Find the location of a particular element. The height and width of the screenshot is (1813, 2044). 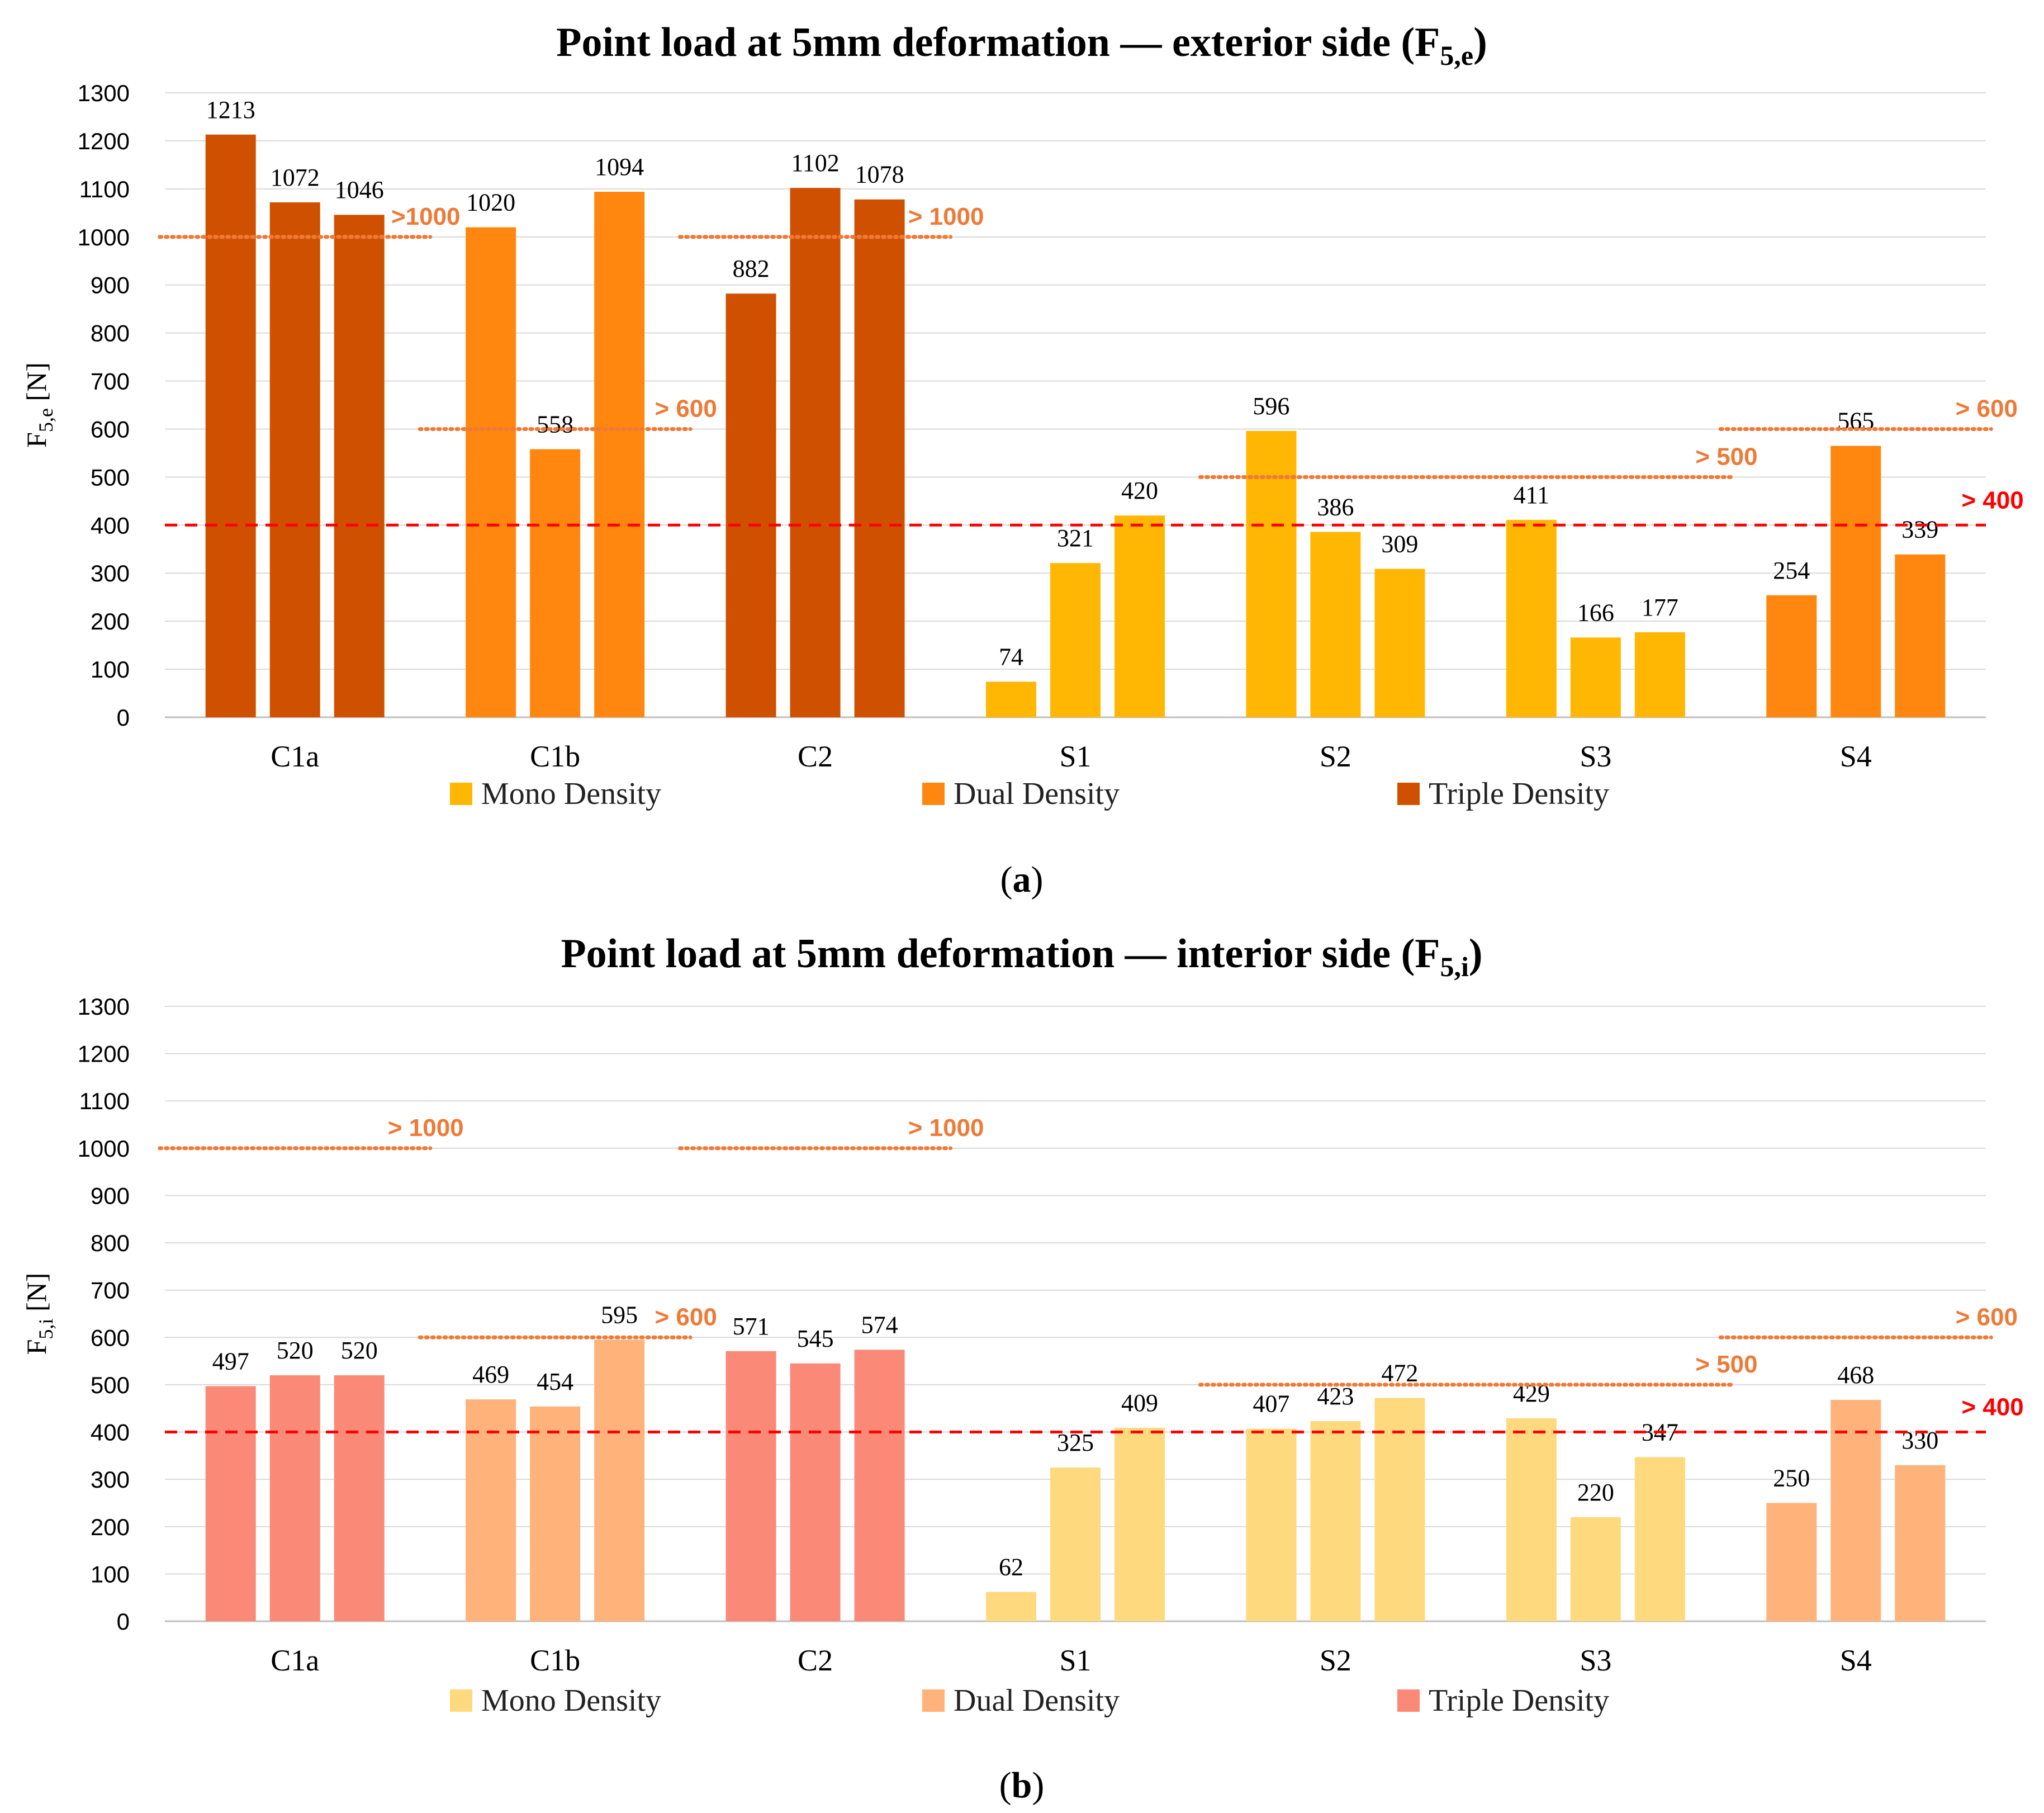

legend-swatch-mono is located at coordinates (461, 794).